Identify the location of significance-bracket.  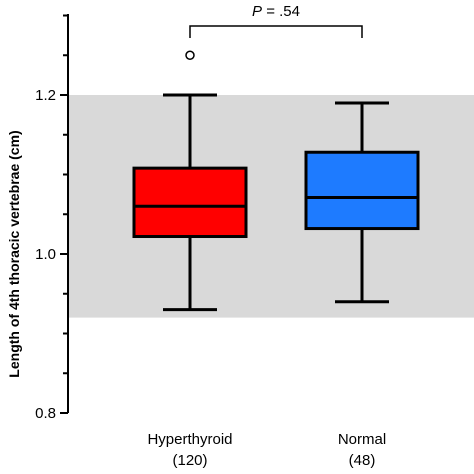
(276, 31).